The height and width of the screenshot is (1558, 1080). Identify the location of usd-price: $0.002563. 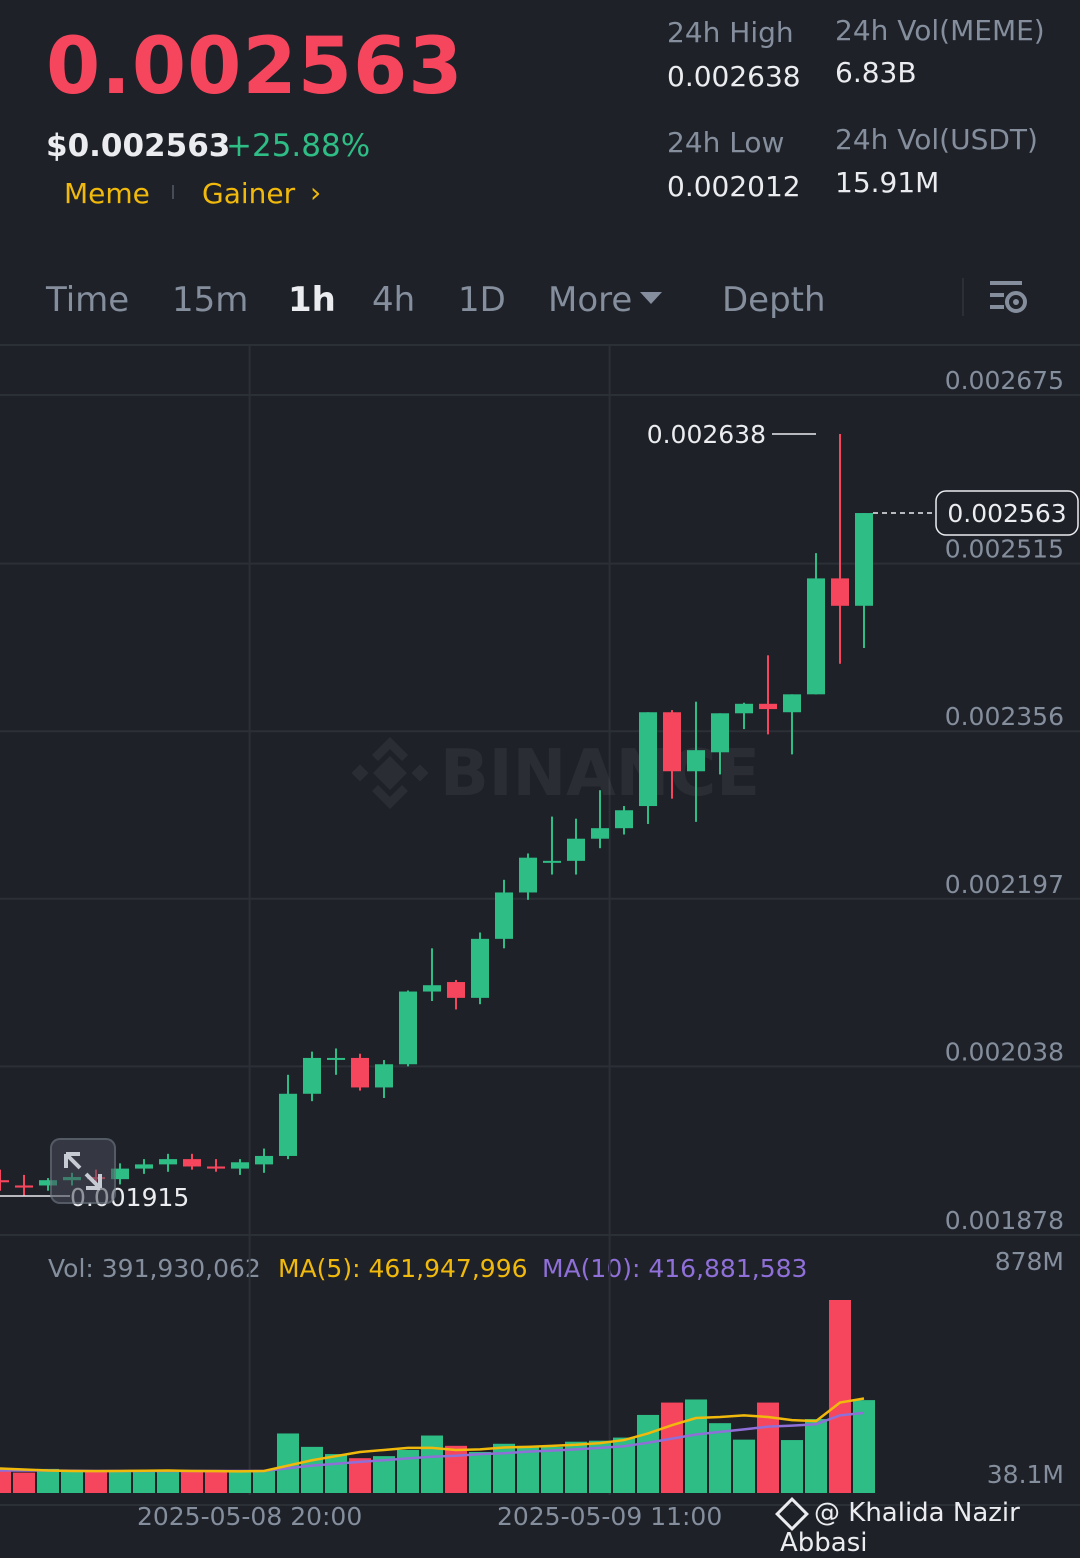
(138, 146).